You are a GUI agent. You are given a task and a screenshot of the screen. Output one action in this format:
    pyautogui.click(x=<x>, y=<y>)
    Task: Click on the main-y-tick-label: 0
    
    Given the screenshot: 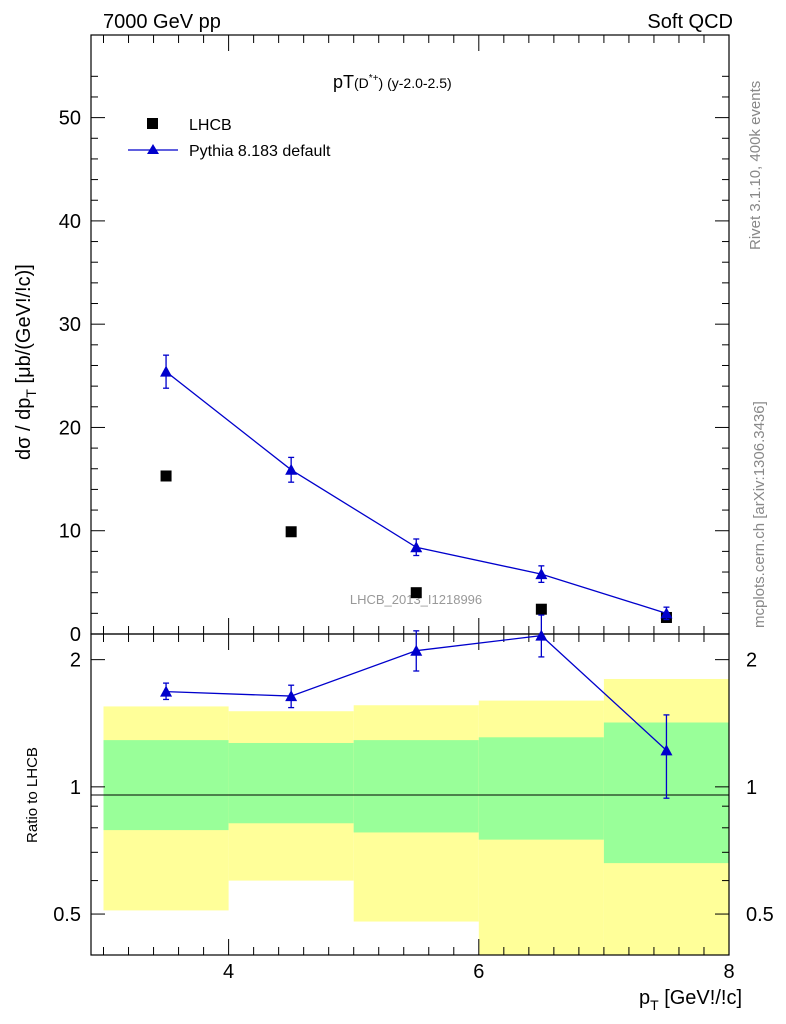 What is the action you would take?
    pyautogui.click(x=75, y=635)
    